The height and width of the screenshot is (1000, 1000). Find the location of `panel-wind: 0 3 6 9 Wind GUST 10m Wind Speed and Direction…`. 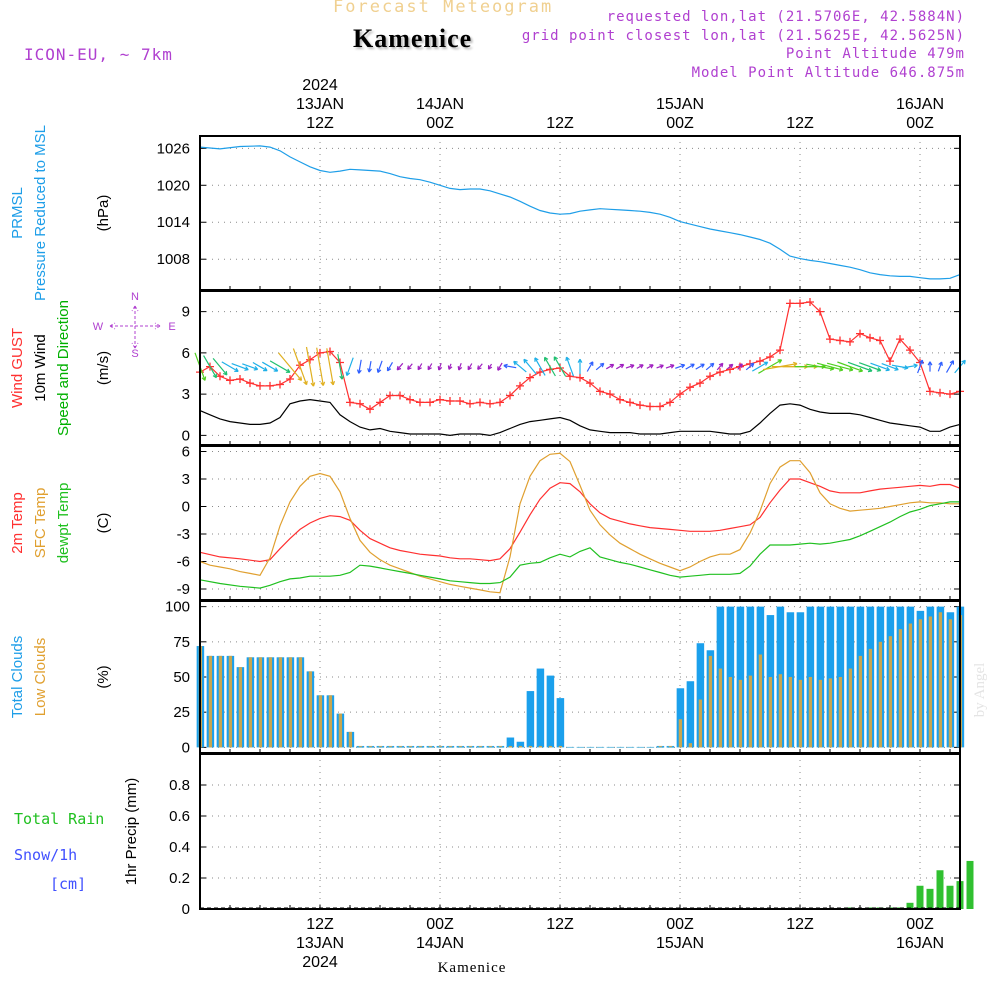

panel-wind: 0 3 6 9 Wind GUST 10m Wind Speed and Direction… is located at coordinates (487, 368).